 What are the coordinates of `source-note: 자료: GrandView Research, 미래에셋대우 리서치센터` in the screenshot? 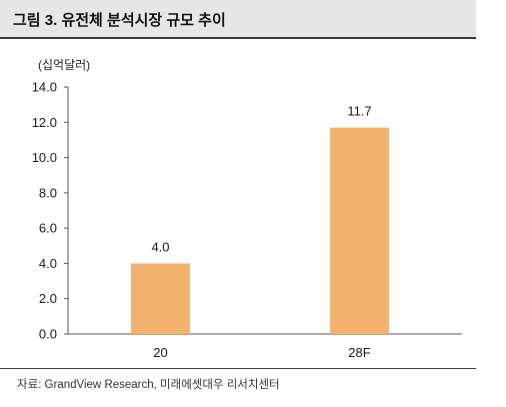 It's located at (148, 385).